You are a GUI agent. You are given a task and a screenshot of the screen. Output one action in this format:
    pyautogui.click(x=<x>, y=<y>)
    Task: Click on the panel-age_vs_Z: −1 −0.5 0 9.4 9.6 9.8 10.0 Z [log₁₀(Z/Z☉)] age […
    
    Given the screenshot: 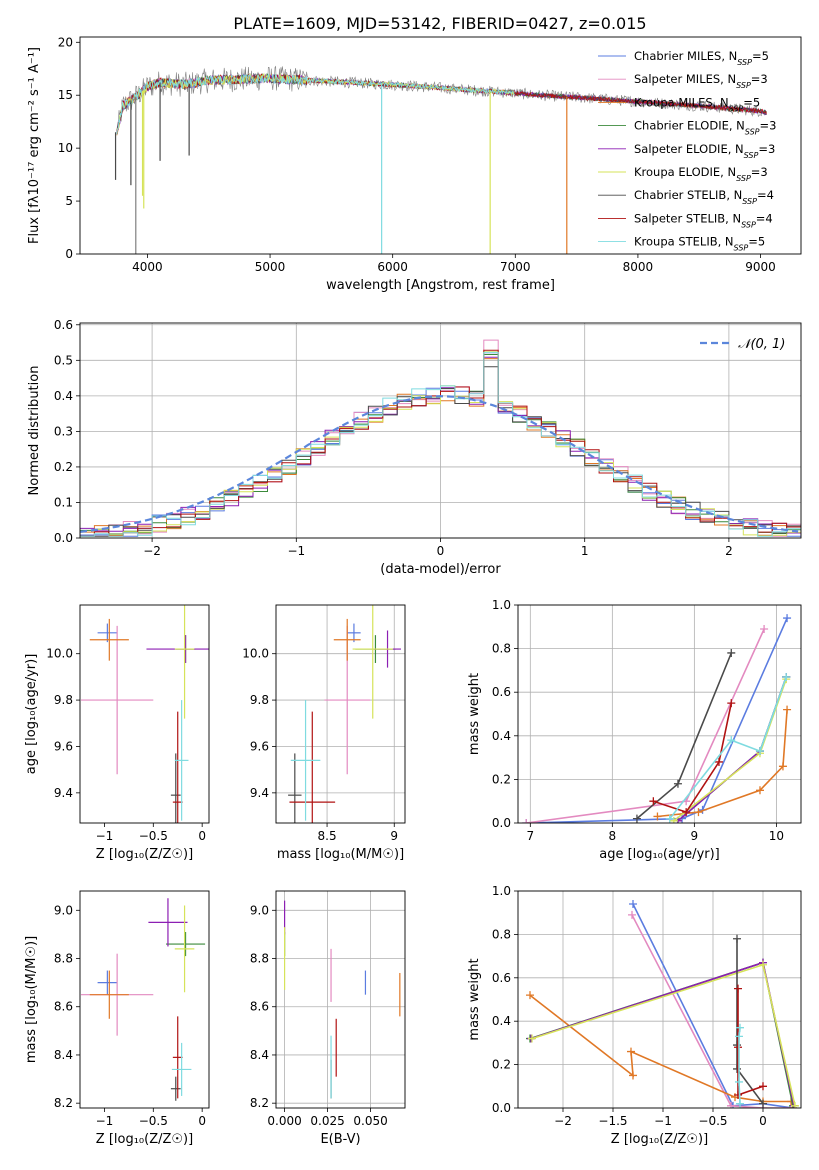 What is the action you would take?
    pyautogui.click(x=117, y=733)
    